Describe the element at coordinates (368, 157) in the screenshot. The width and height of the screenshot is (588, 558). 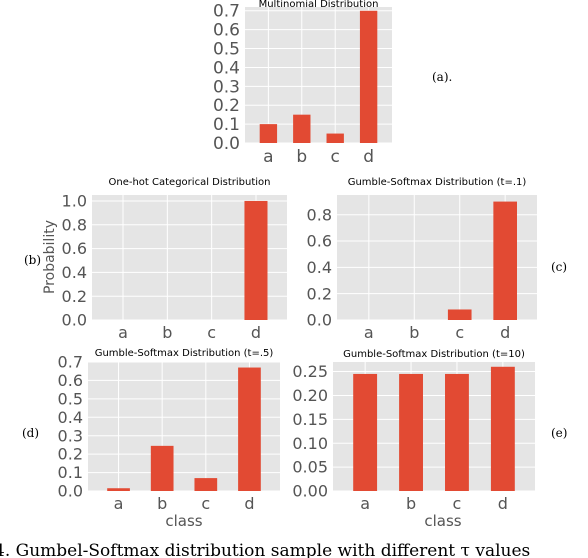
I see `x-tick-label-1: d` at that location.